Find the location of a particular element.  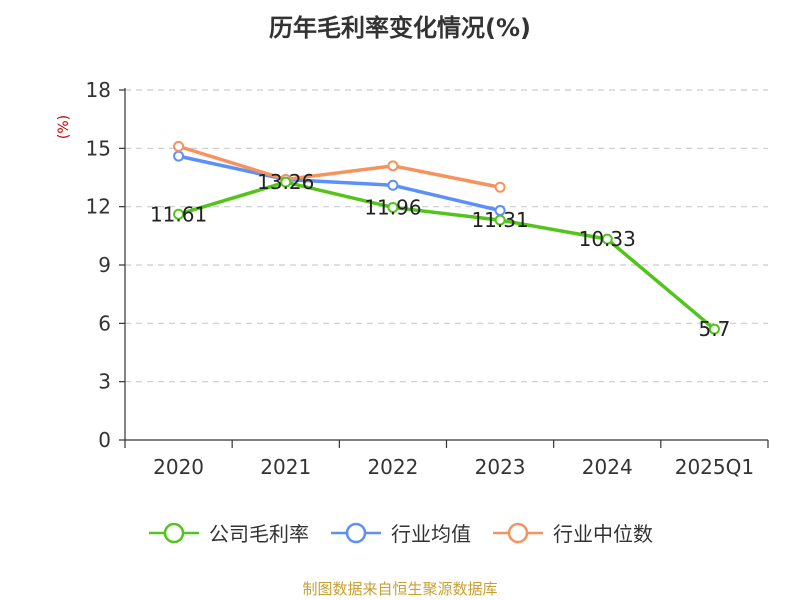

x-tick-label: 2022 is located at coordinates (392, 467).